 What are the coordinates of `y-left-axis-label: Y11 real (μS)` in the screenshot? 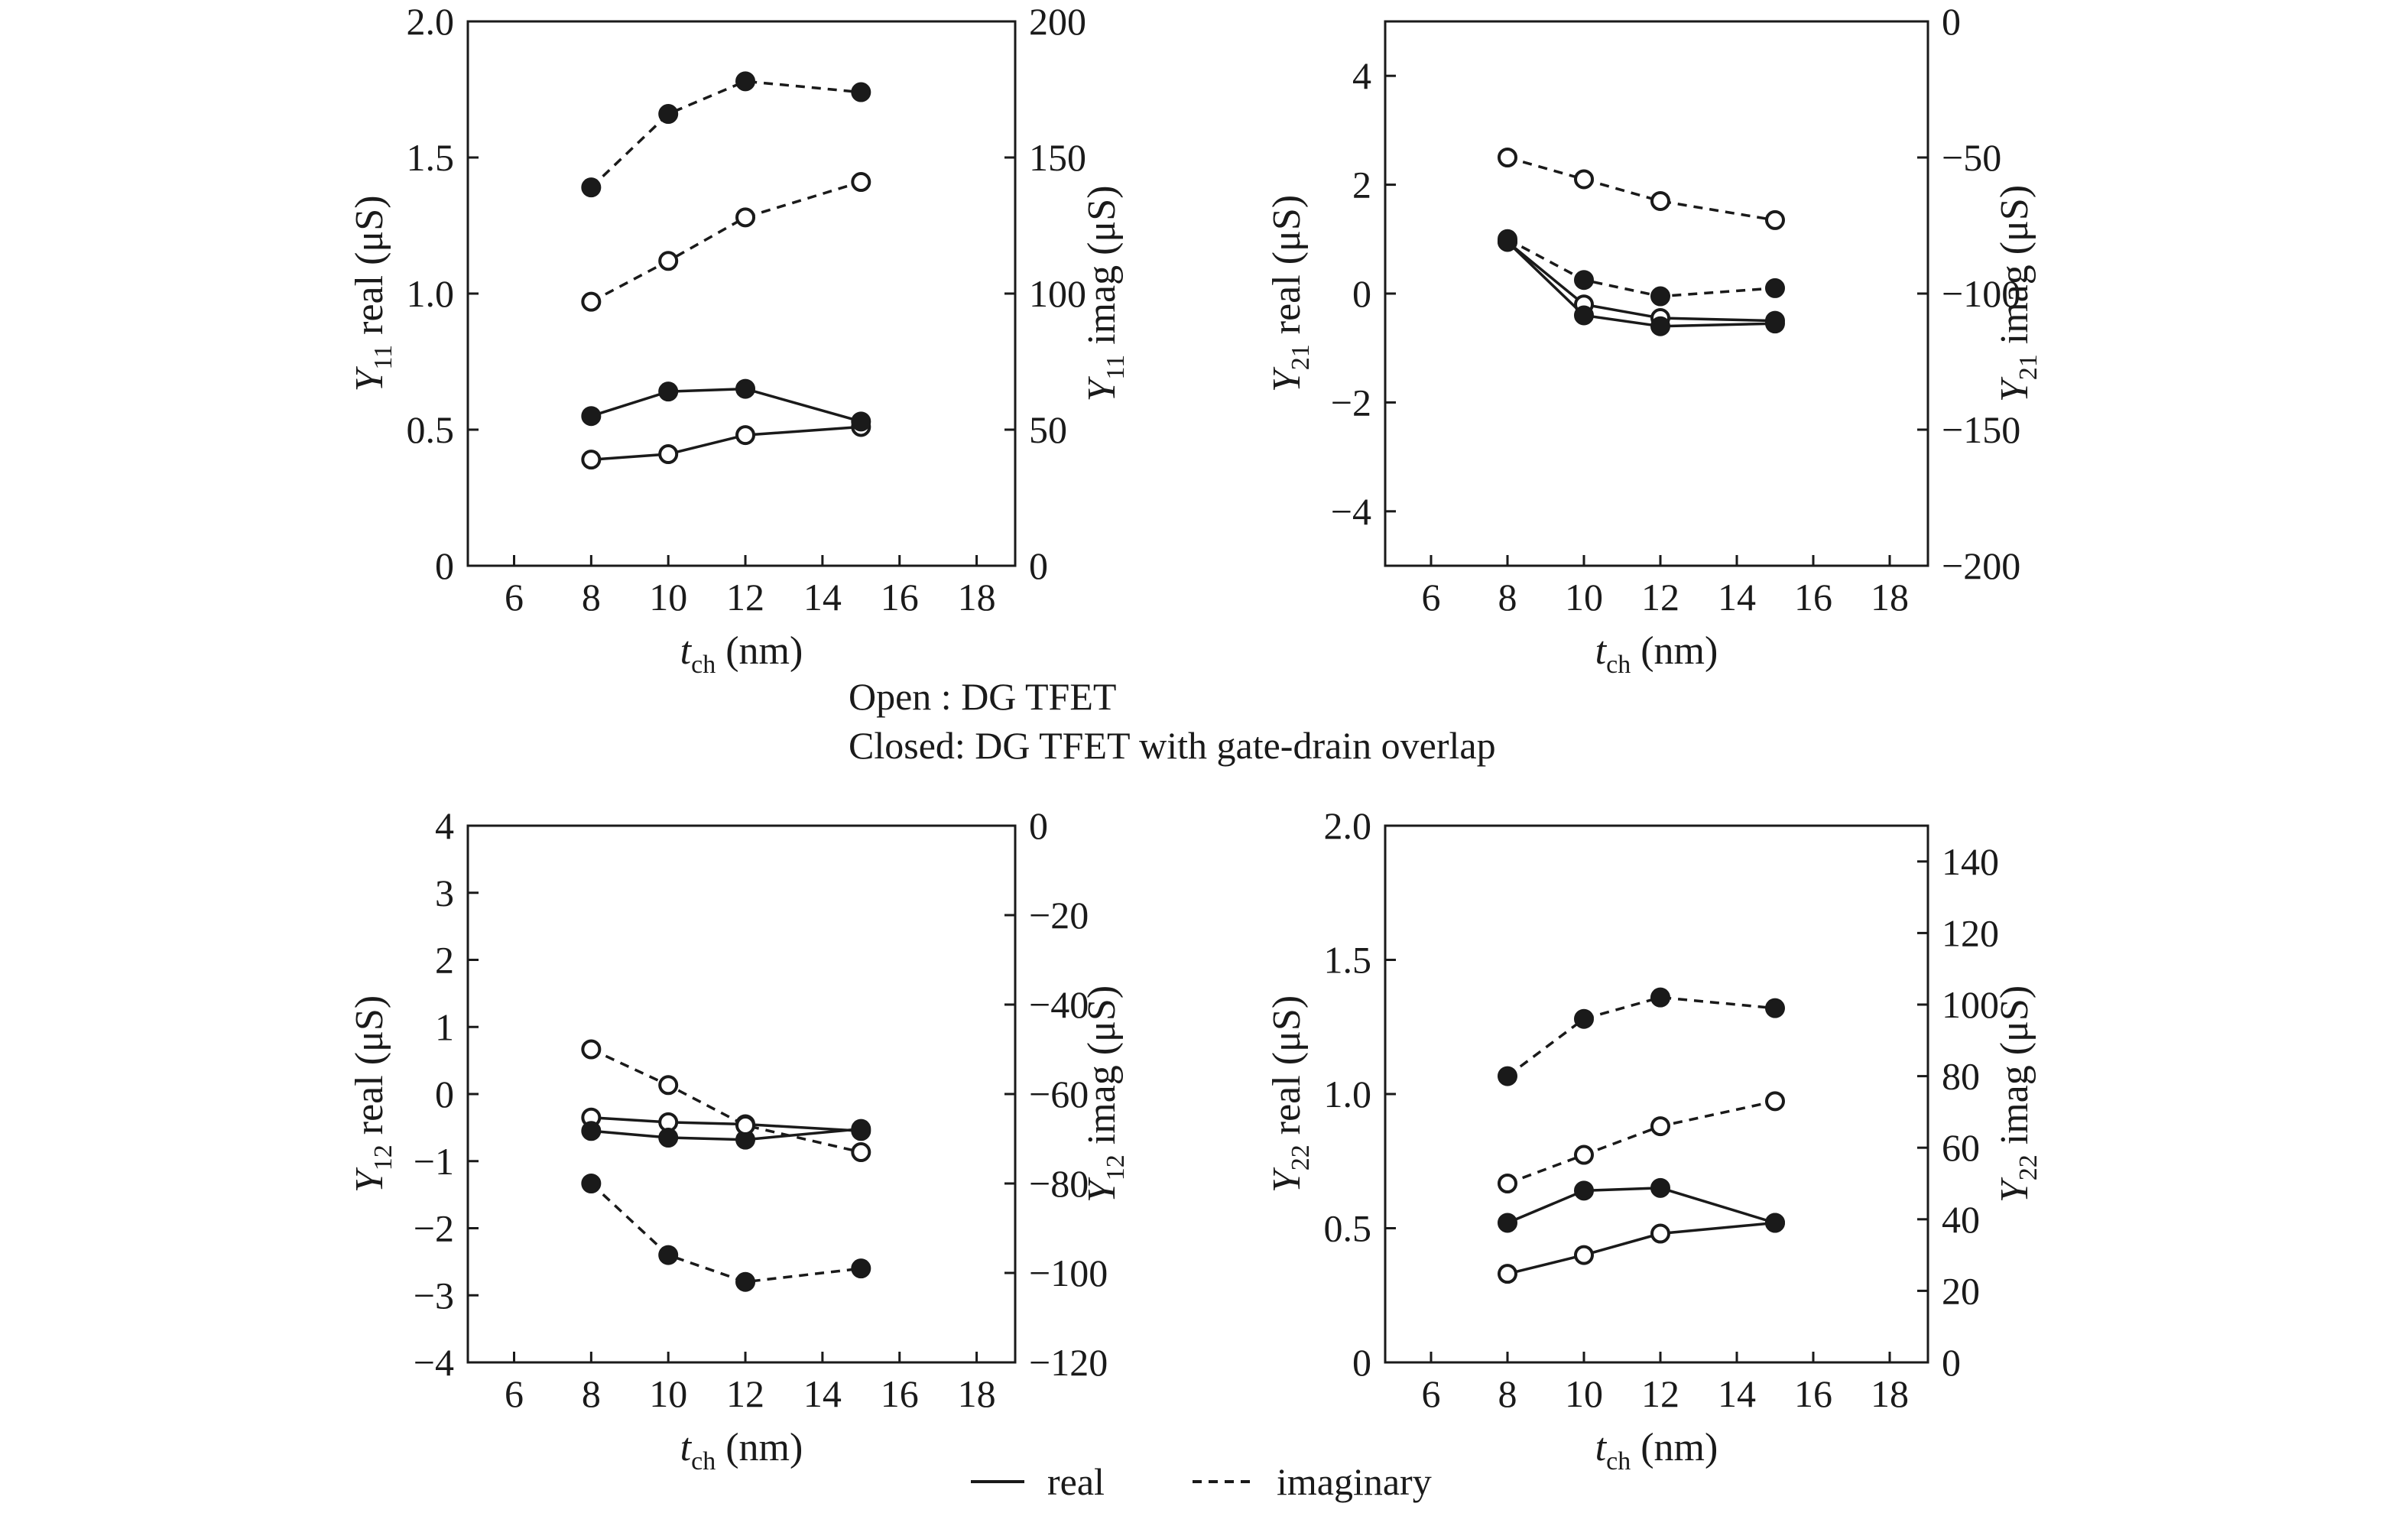 It's located at (373, 293).